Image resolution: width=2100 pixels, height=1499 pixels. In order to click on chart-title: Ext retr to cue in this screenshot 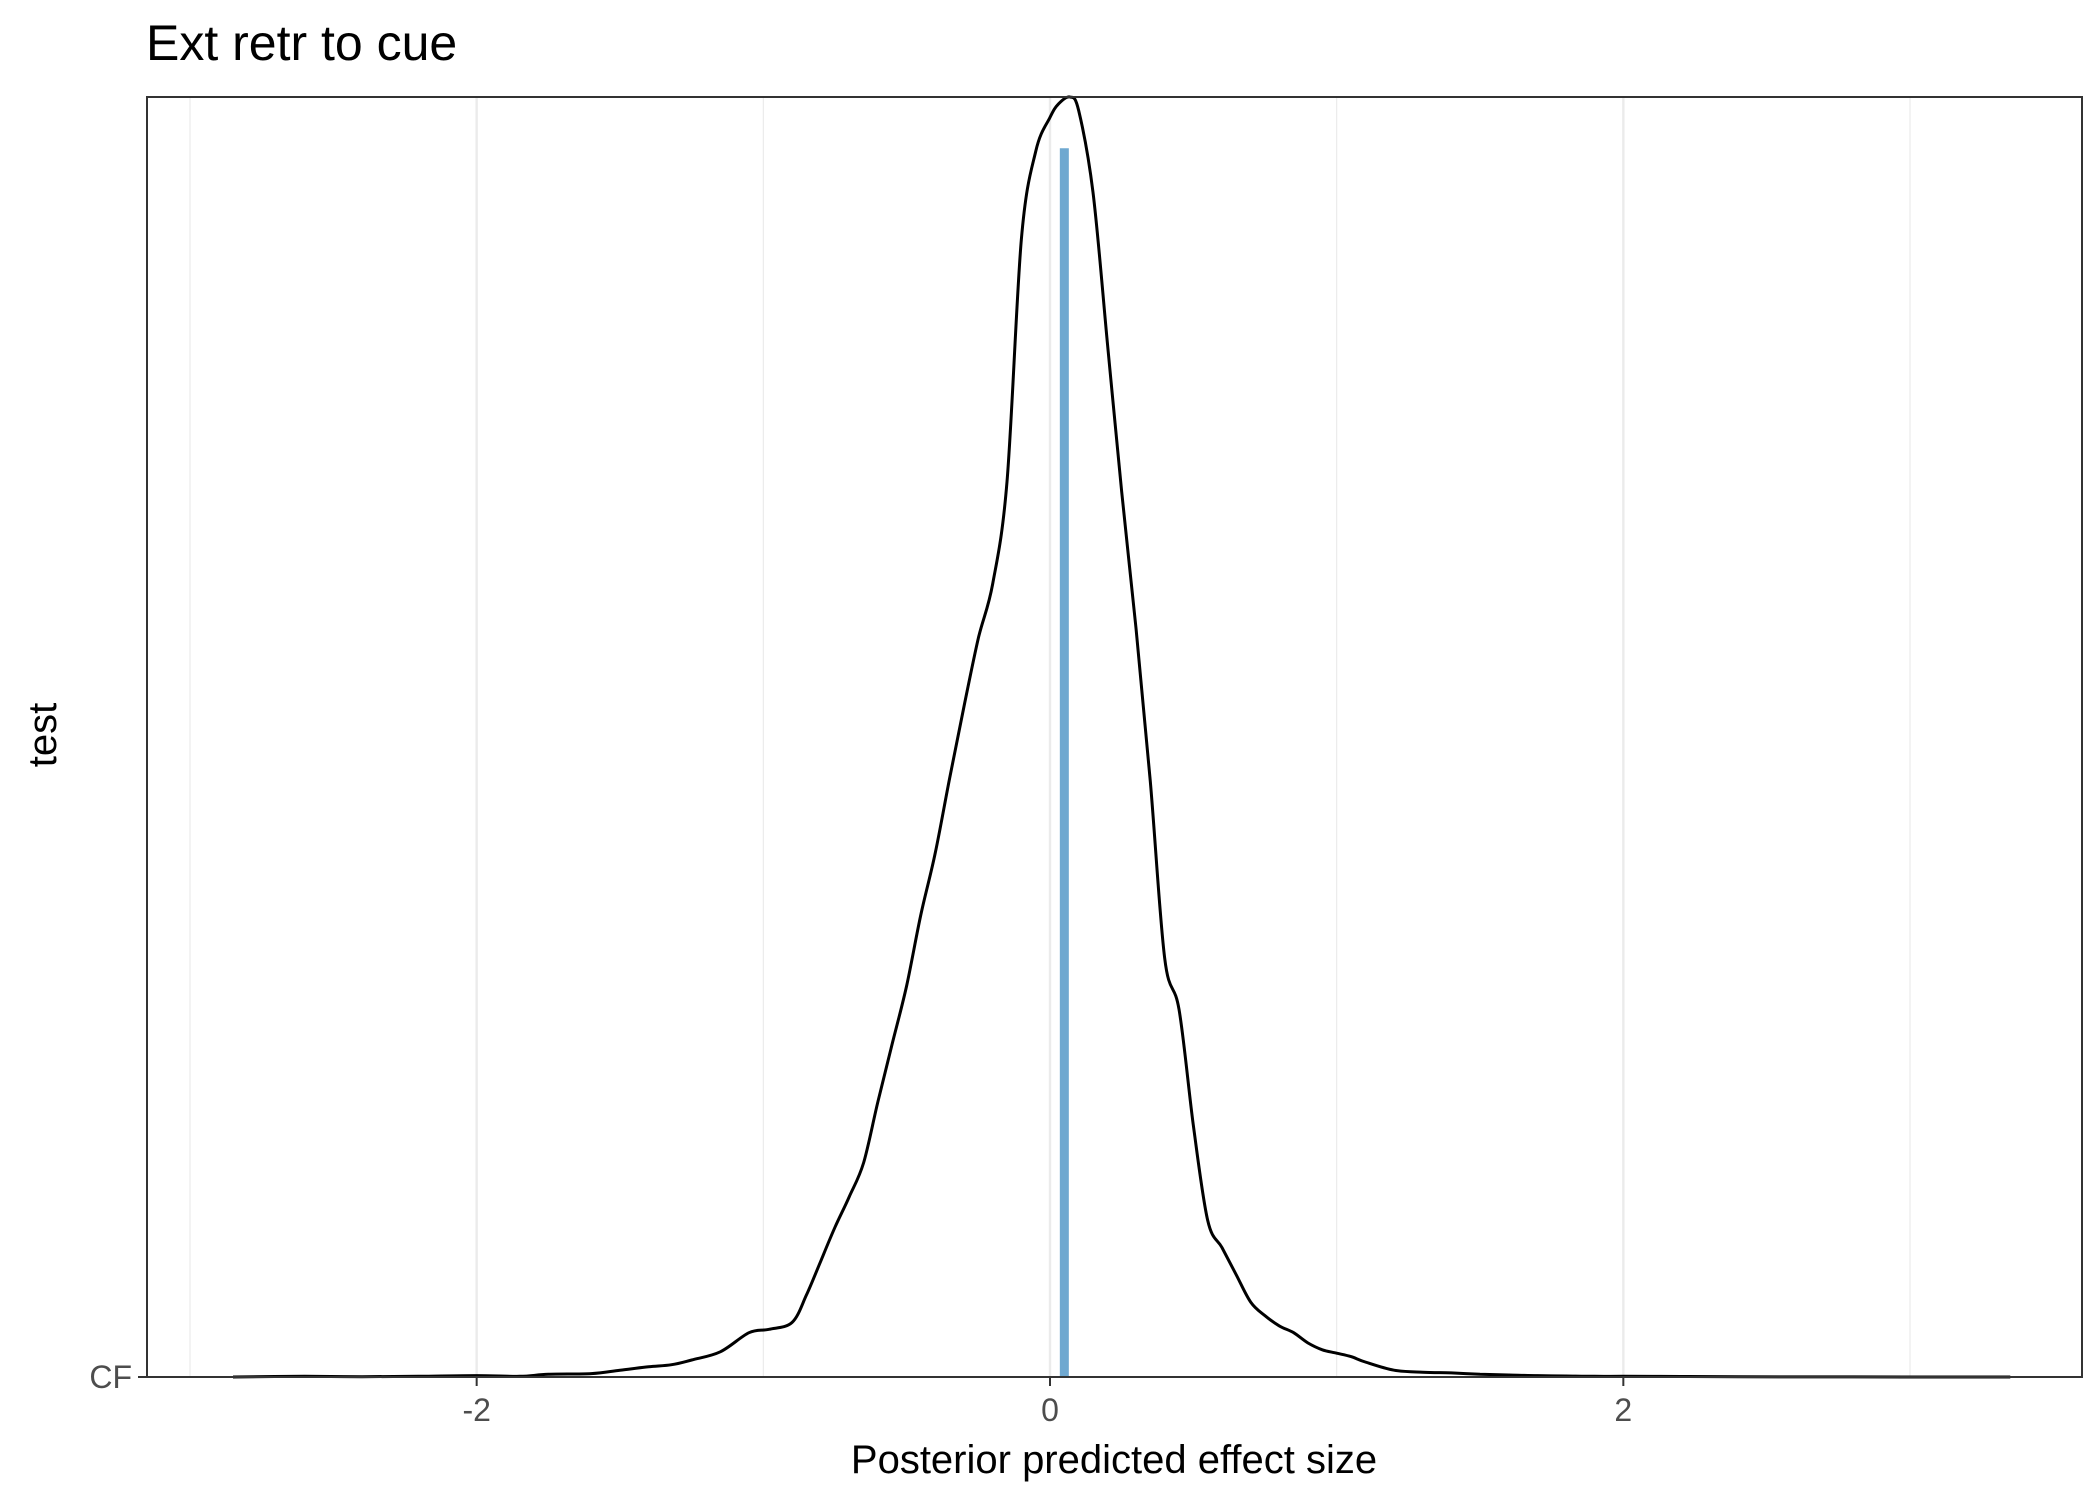, I will do `click(301, 43)`.